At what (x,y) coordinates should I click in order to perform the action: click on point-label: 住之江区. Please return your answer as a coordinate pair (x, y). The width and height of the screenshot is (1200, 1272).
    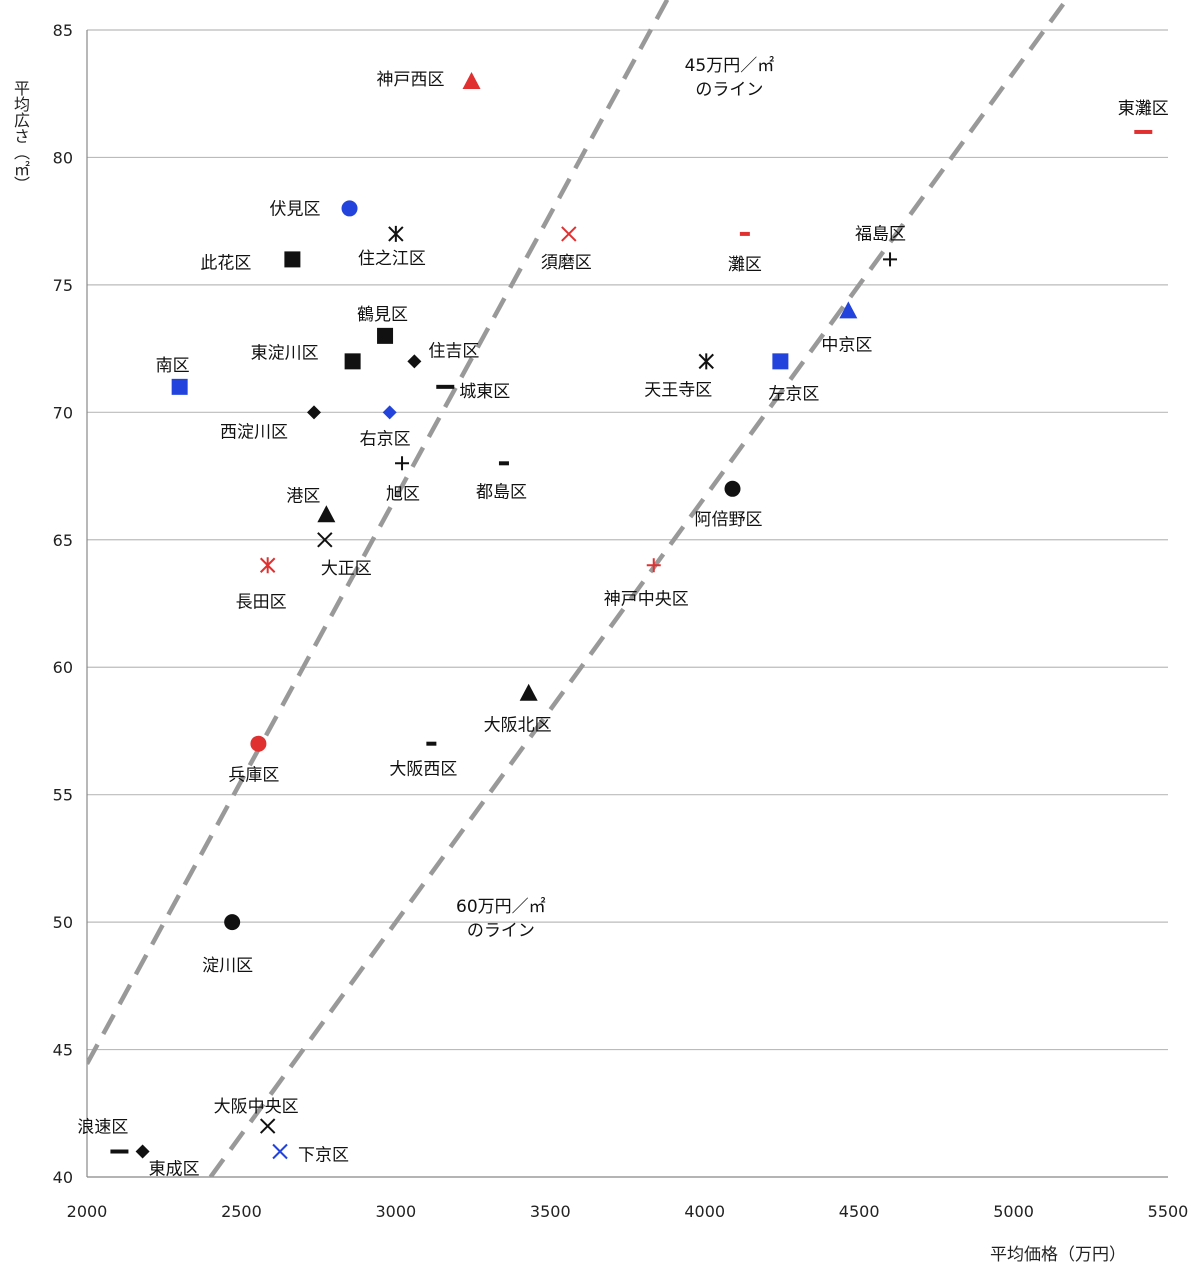
    Looking at the image, I should click on (392, 259).